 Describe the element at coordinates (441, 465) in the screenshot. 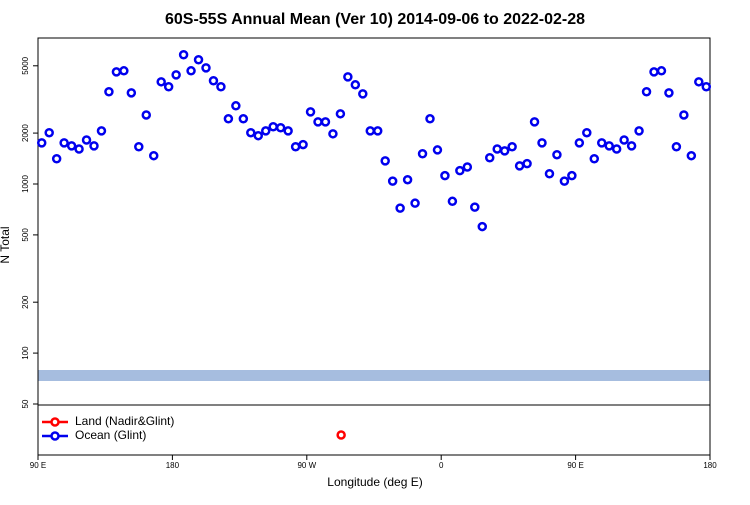

I see `x-tick-label: 0` at that location.